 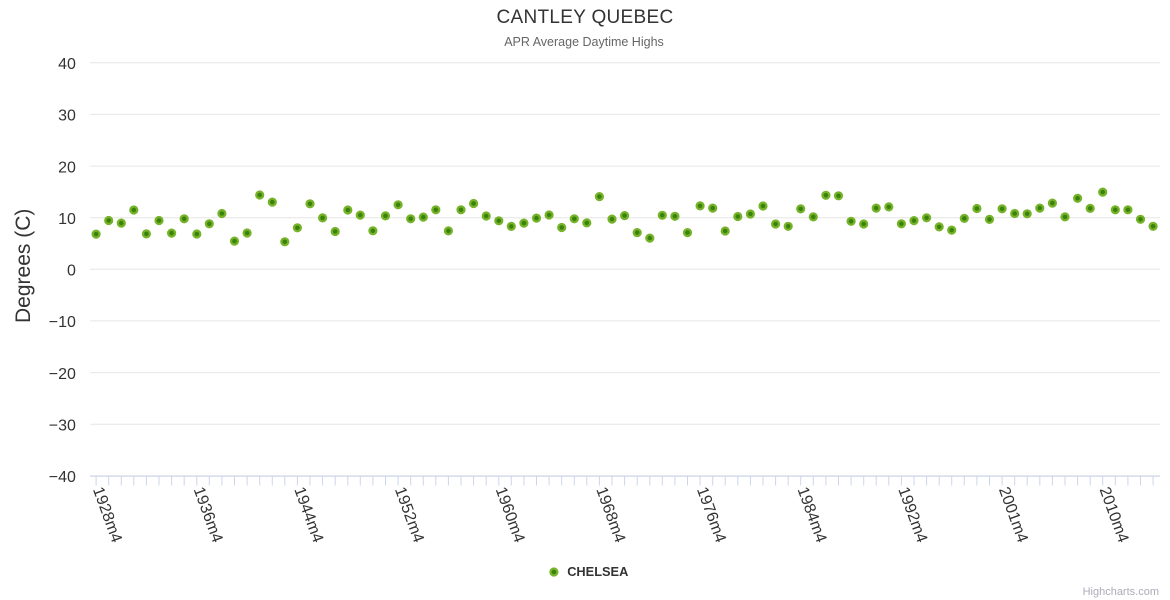 What do you see at coordinates (1121, 592) in the screenshot?
I see `svg-text: Highcharts.com` at bounding box center [1121, 592].